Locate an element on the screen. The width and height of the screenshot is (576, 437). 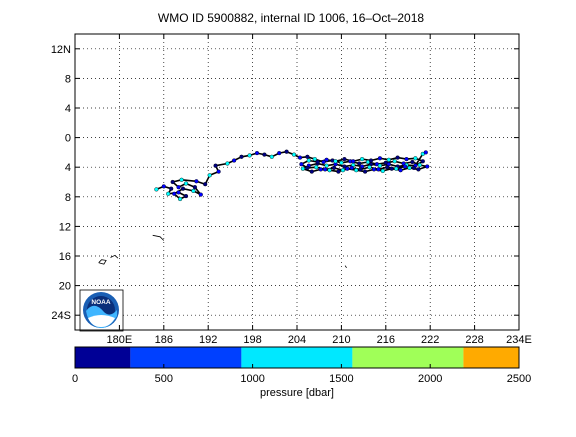
lon-tick-label: 234E is located at coordinates (519, 340).